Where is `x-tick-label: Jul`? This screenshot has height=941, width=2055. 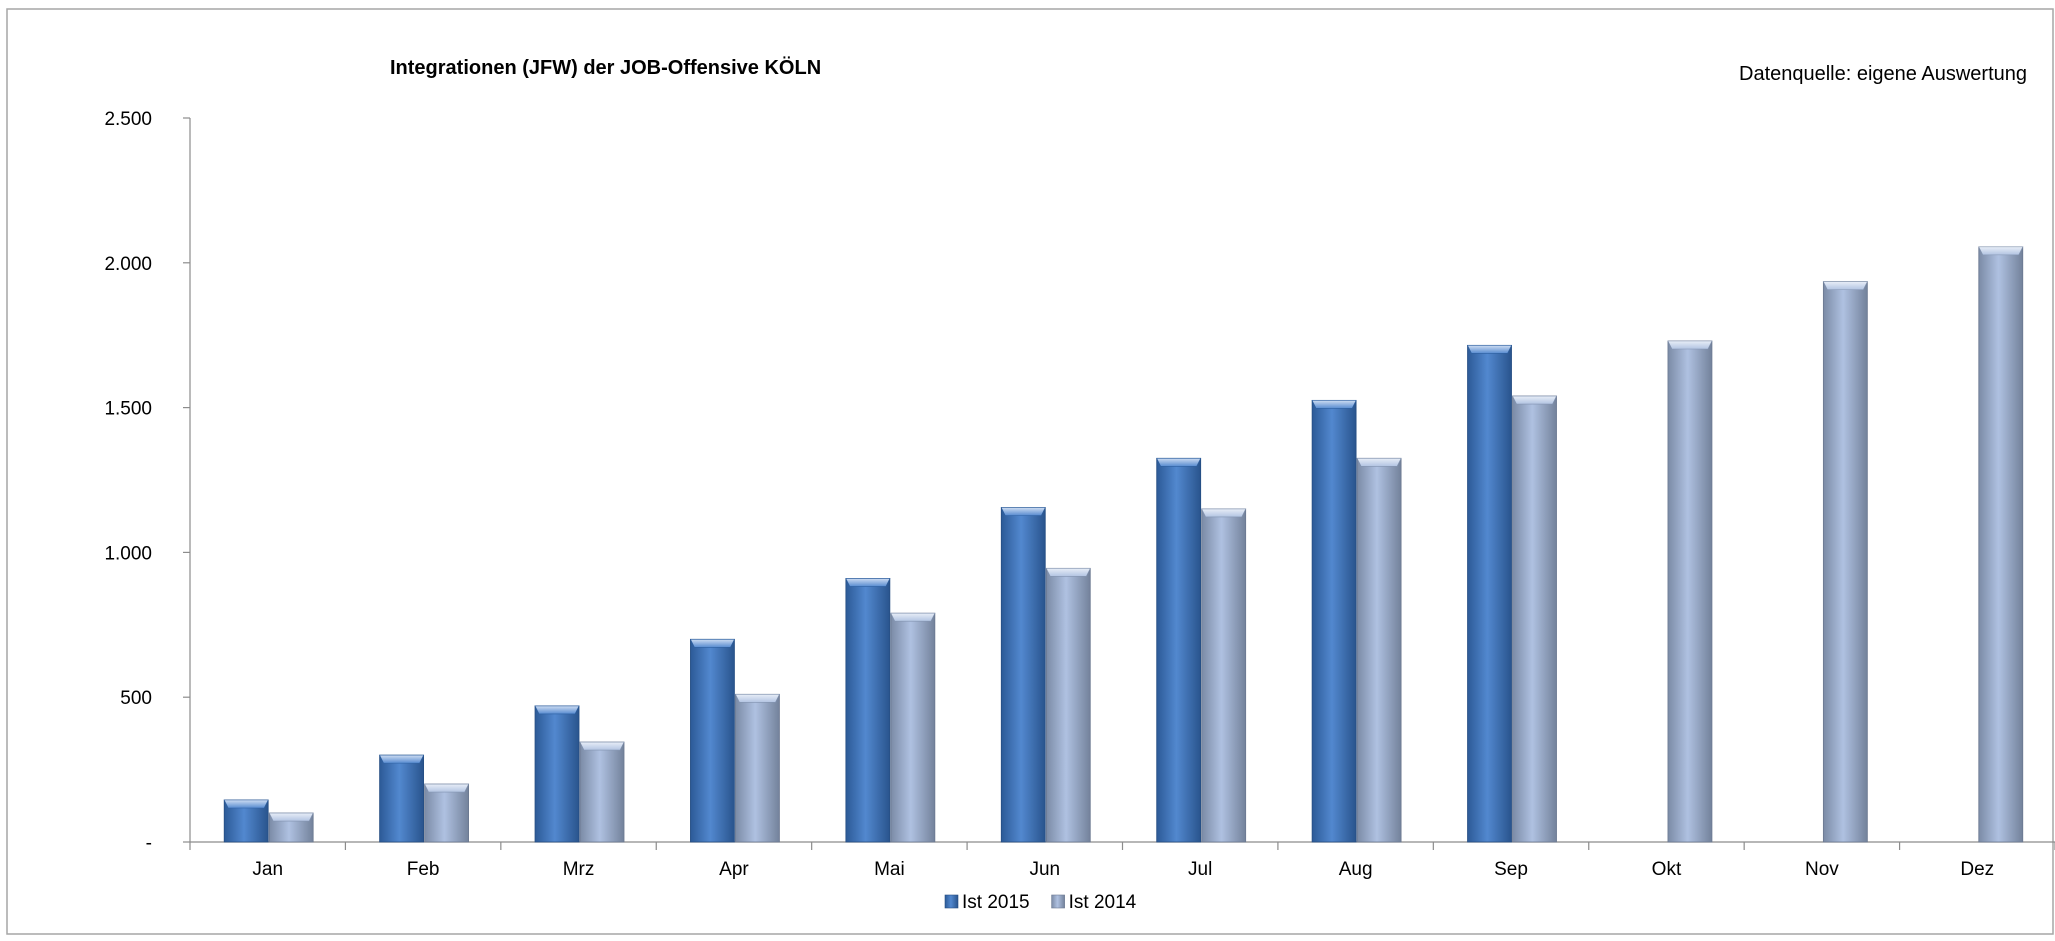 x-tick-label: Jul is located at coordinates (1200, 869).